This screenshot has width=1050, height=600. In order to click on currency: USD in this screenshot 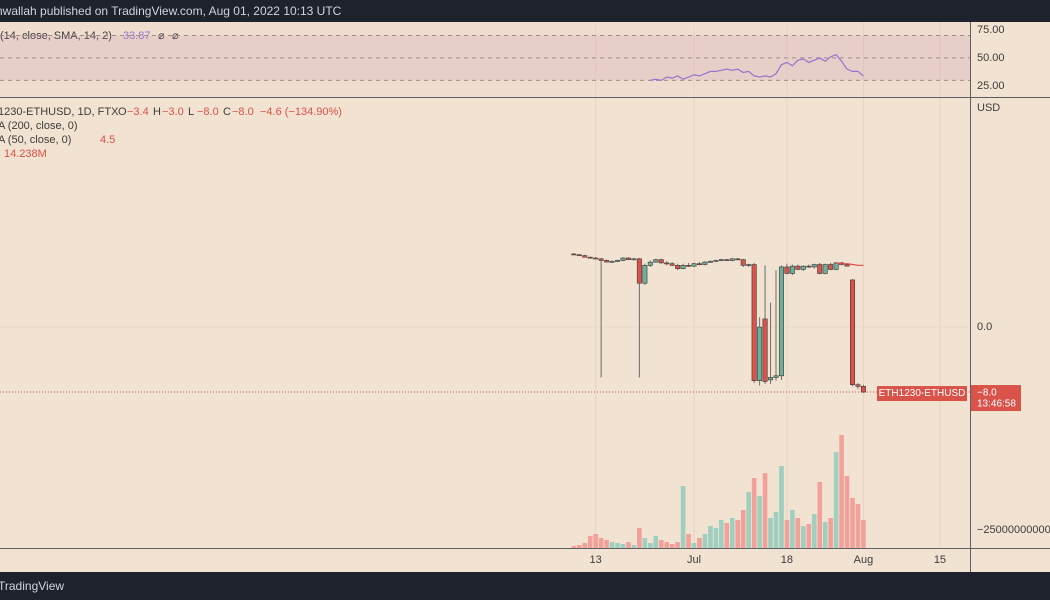, I will do `click(988, 108)`.